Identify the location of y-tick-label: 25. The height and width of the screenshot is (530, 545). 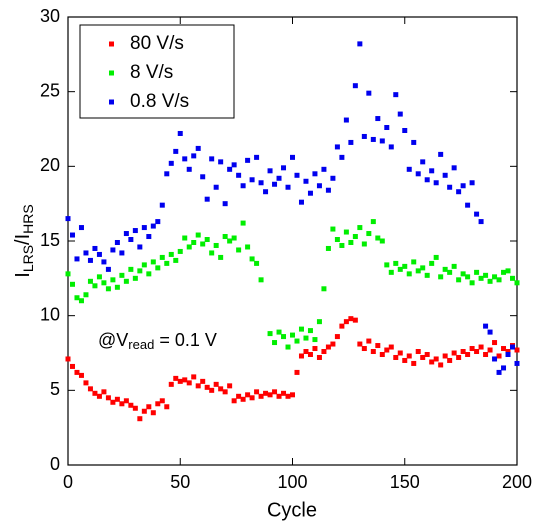
(50, 90).